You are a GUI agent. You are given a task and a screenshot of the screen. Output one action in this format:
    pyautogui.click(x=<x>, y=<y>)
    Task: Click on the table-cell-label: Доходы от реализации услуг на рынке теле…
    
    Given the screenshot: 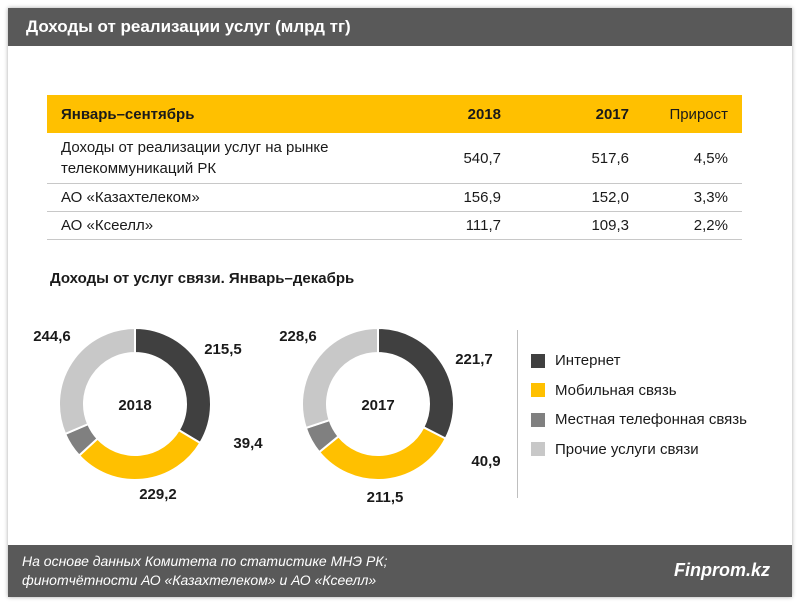 What is the action you would take?
    pyautogui.click(x=226, y=158)
    